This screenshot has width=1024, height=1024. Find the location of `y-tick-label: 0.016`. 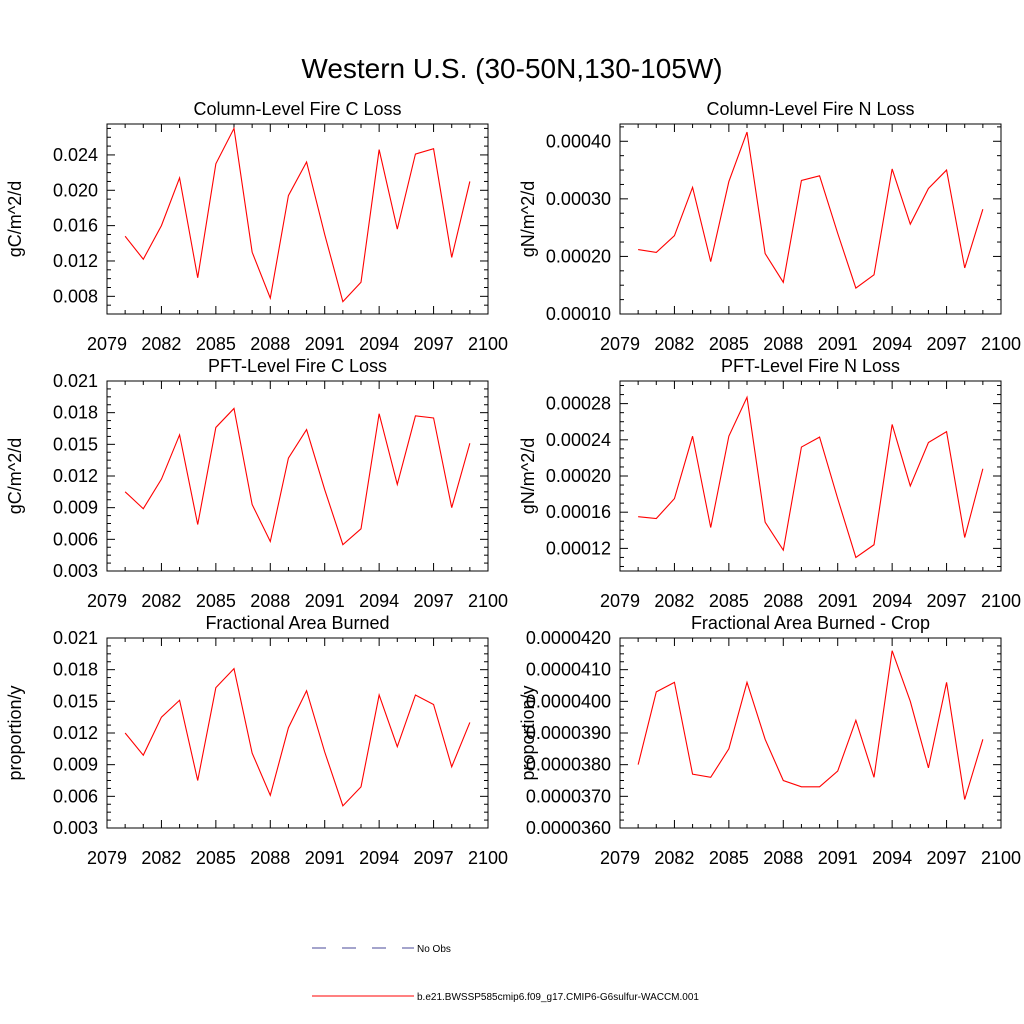

y-tick-label: 0.016 is located at coordinates (75, 226).